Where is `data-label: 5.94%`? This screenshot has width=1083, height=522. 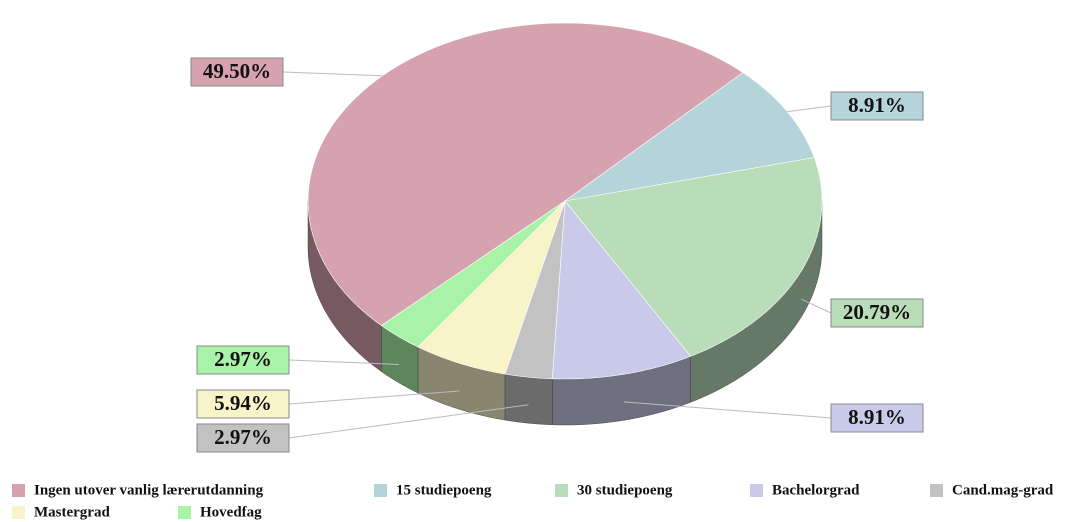
data-label: 5.94% is located at coordinates (243, 403).